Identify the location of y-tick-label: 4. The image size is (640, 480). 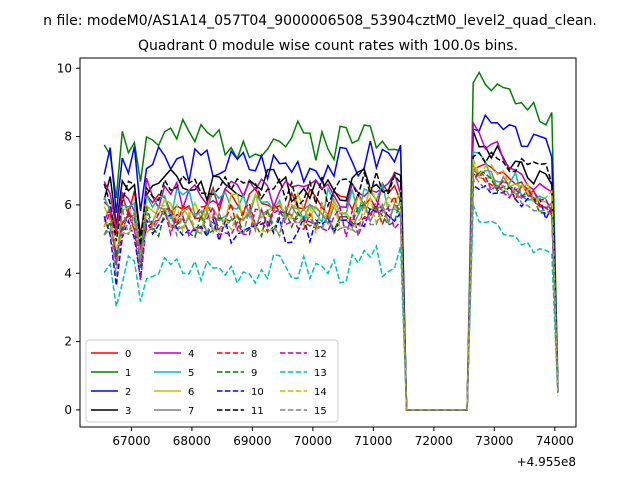
(68, 273).